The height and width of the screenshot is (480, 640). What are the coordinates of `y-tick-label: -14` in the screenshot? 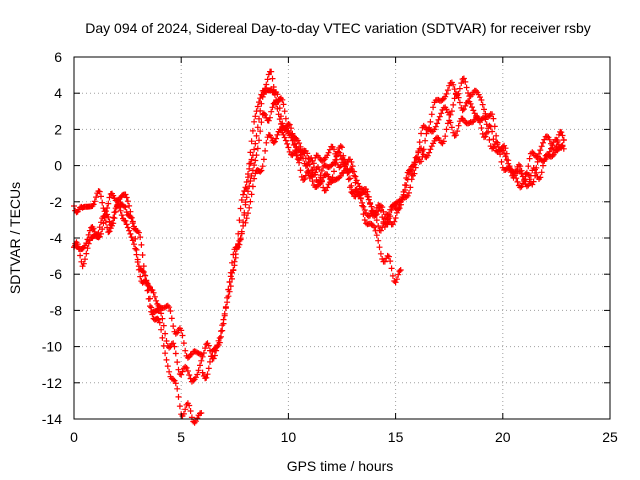 It's located at (52, 419).